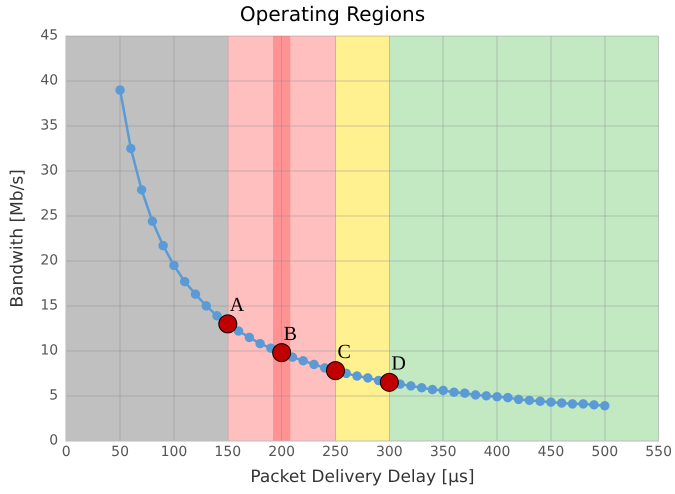 The width and height of the screenshot is (675, 494). I want to click on y-tick-label: 5, so click(53, 395).